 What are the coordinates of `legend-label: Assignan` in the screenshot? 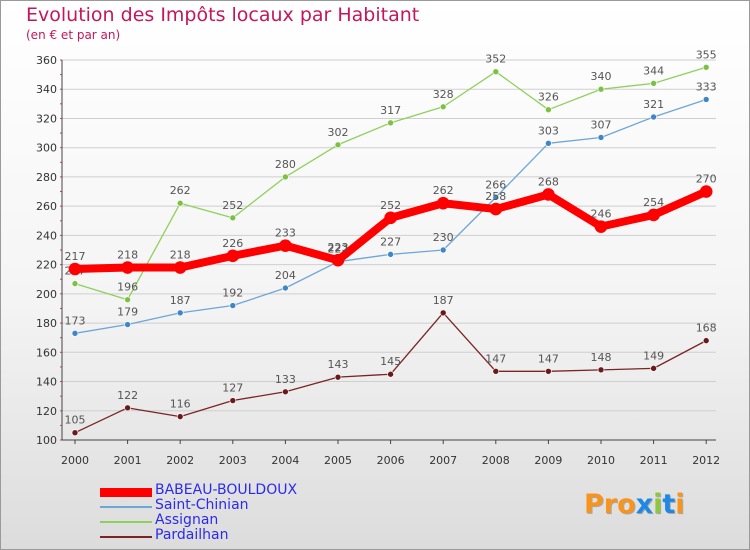 It's located at (187, 520).